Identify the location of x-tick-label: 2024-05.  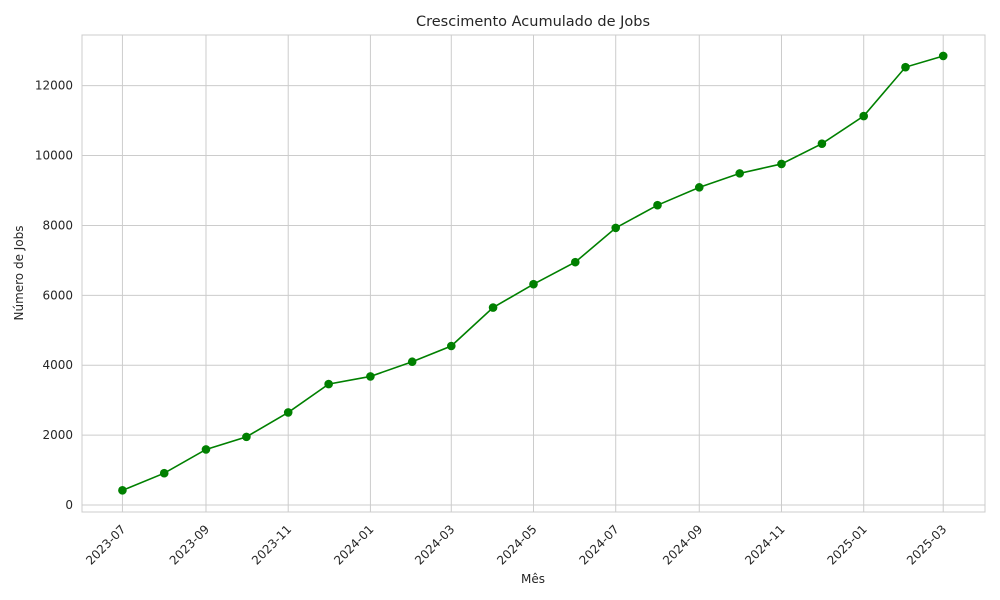
(516, 544).